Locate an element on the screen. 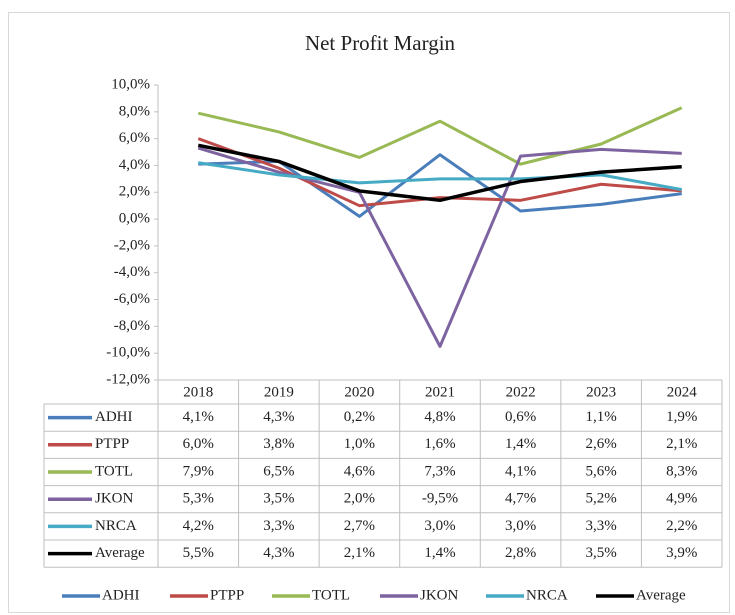  y-tick-label: 4,0% is located at coordinates (134, 165).